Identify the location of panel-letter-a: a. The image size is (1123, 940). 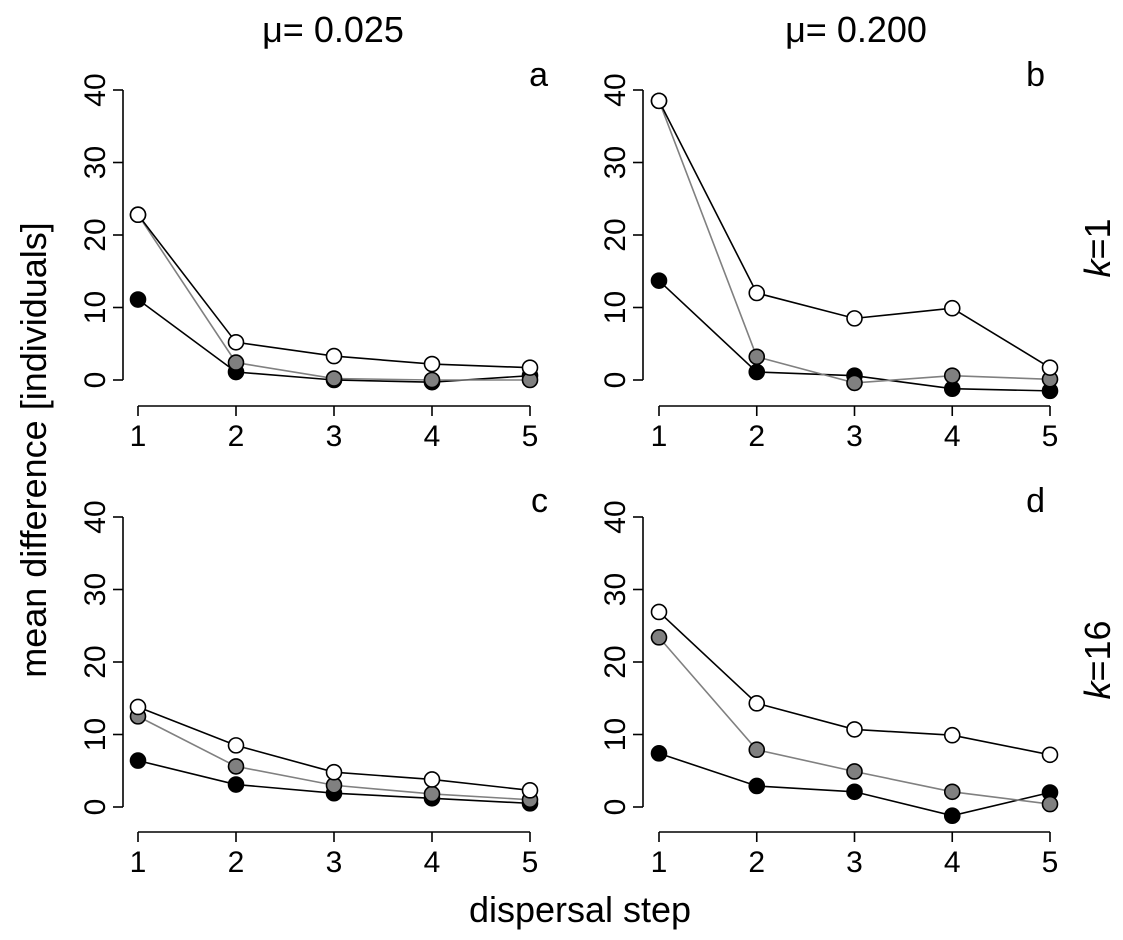
(538, 75).